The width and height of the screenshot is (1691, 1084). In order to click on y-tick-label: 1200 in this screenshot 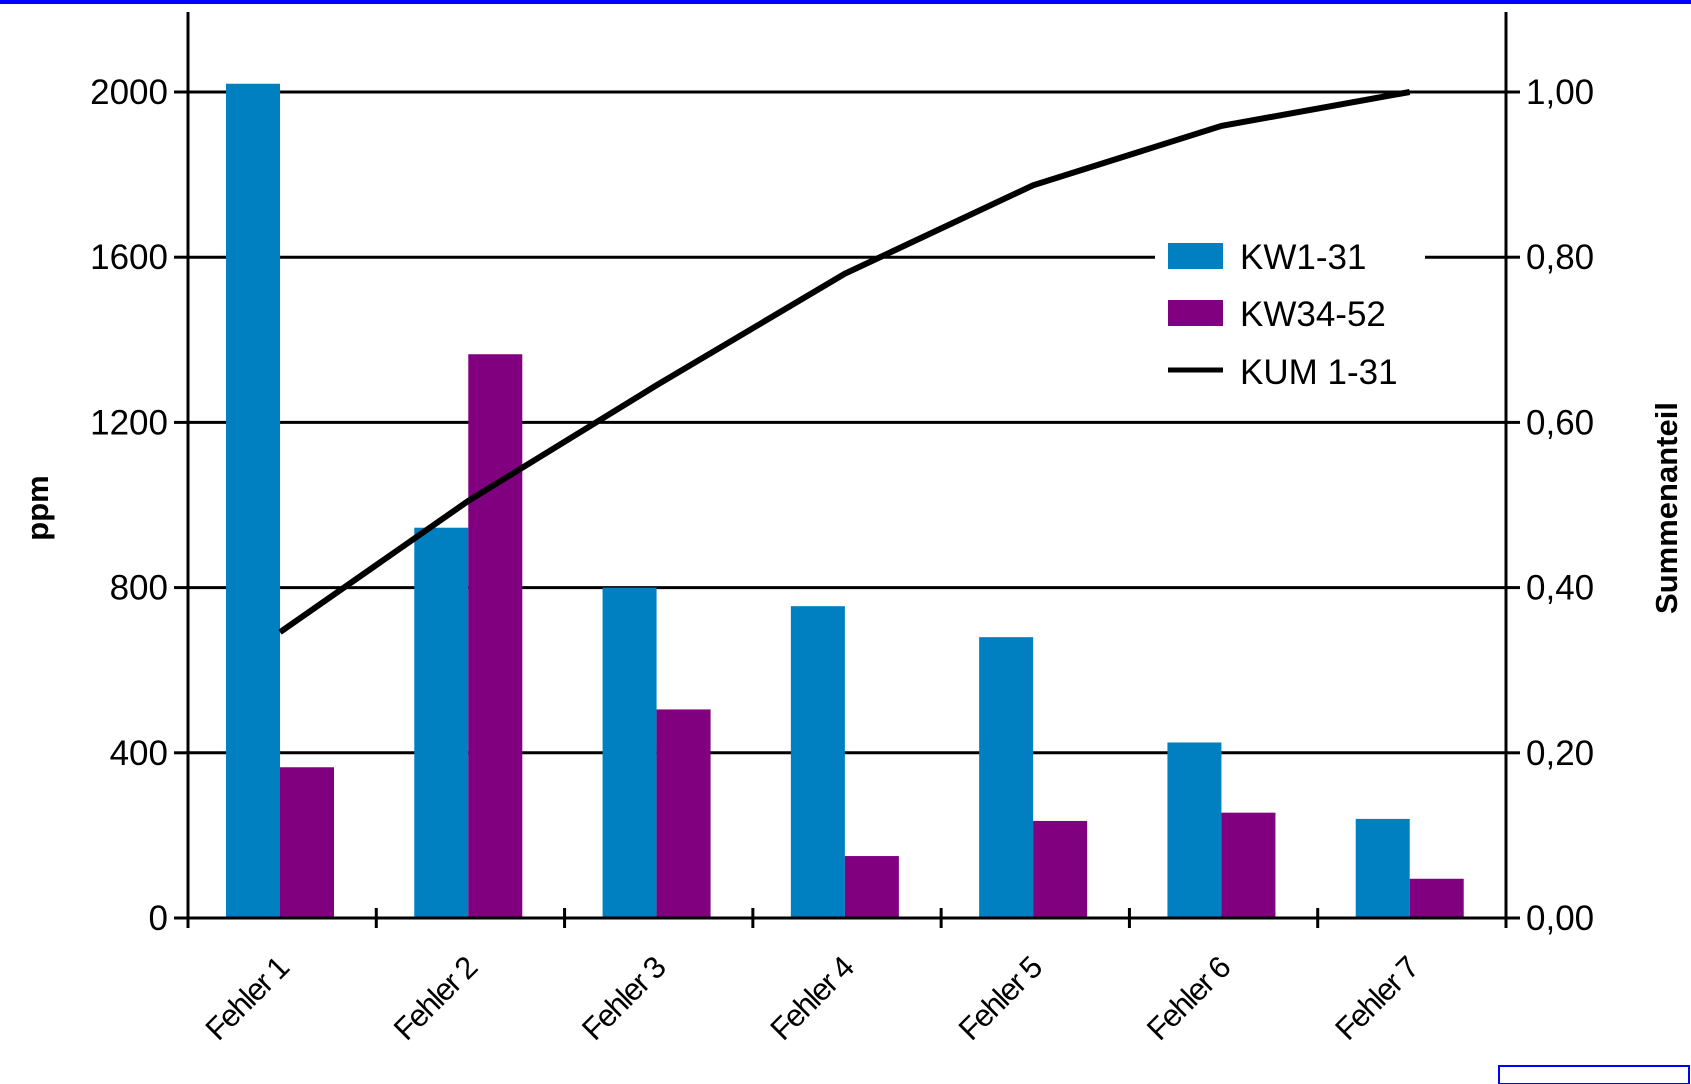, I will do `click(129, 422)`.